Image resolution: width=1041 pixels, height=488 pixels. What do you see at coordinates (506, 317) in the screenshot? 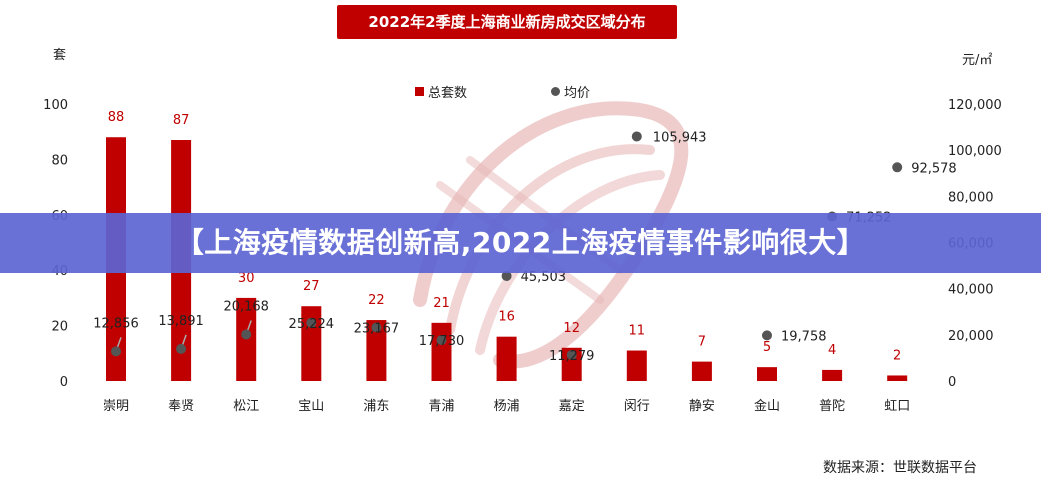
I see `bar-value-label: 16` at bounding box center [506, 317].